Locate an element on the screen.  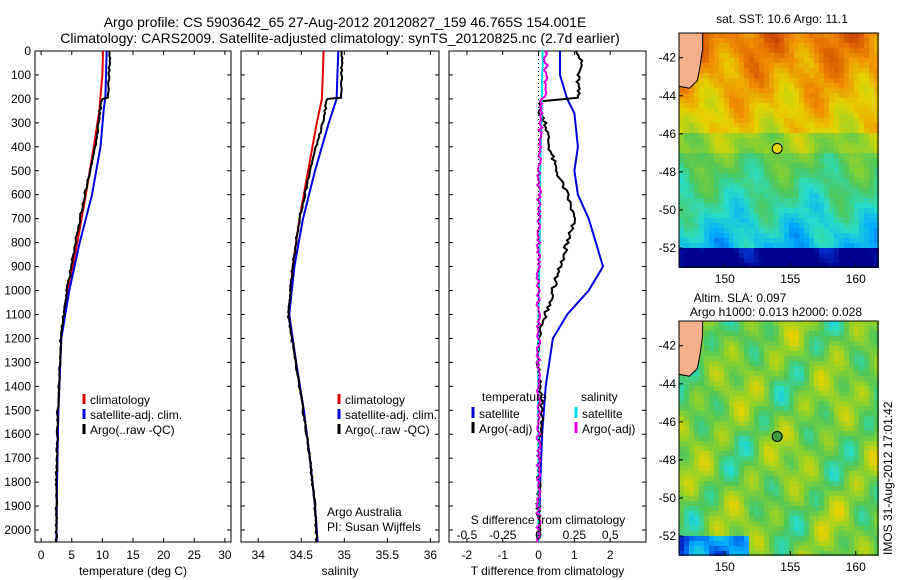
difference-series-satellite is located at coordinates (571, 297).